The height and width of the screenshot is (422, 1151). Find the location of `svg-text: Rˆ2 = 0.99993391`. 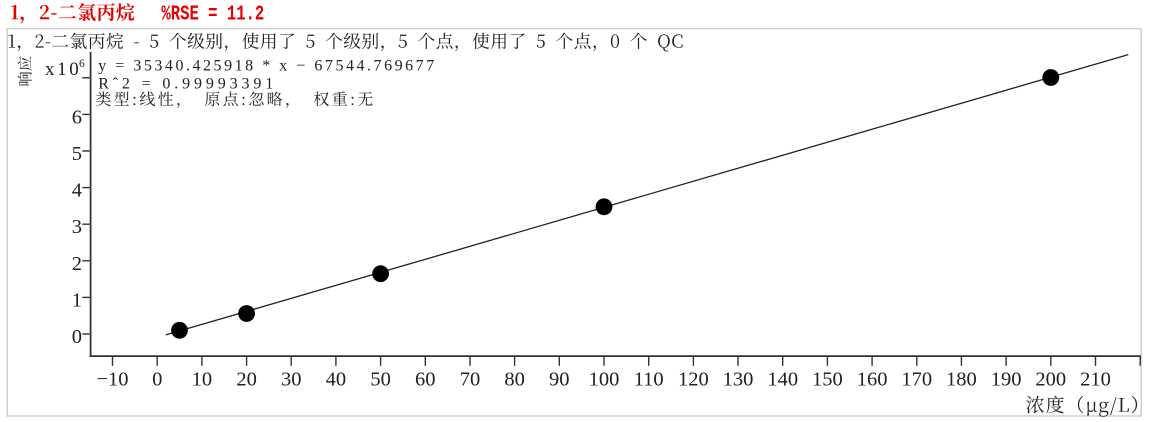

svg-text: Rˆ2 = 0.99993391 is located at coordinates (185, 84).